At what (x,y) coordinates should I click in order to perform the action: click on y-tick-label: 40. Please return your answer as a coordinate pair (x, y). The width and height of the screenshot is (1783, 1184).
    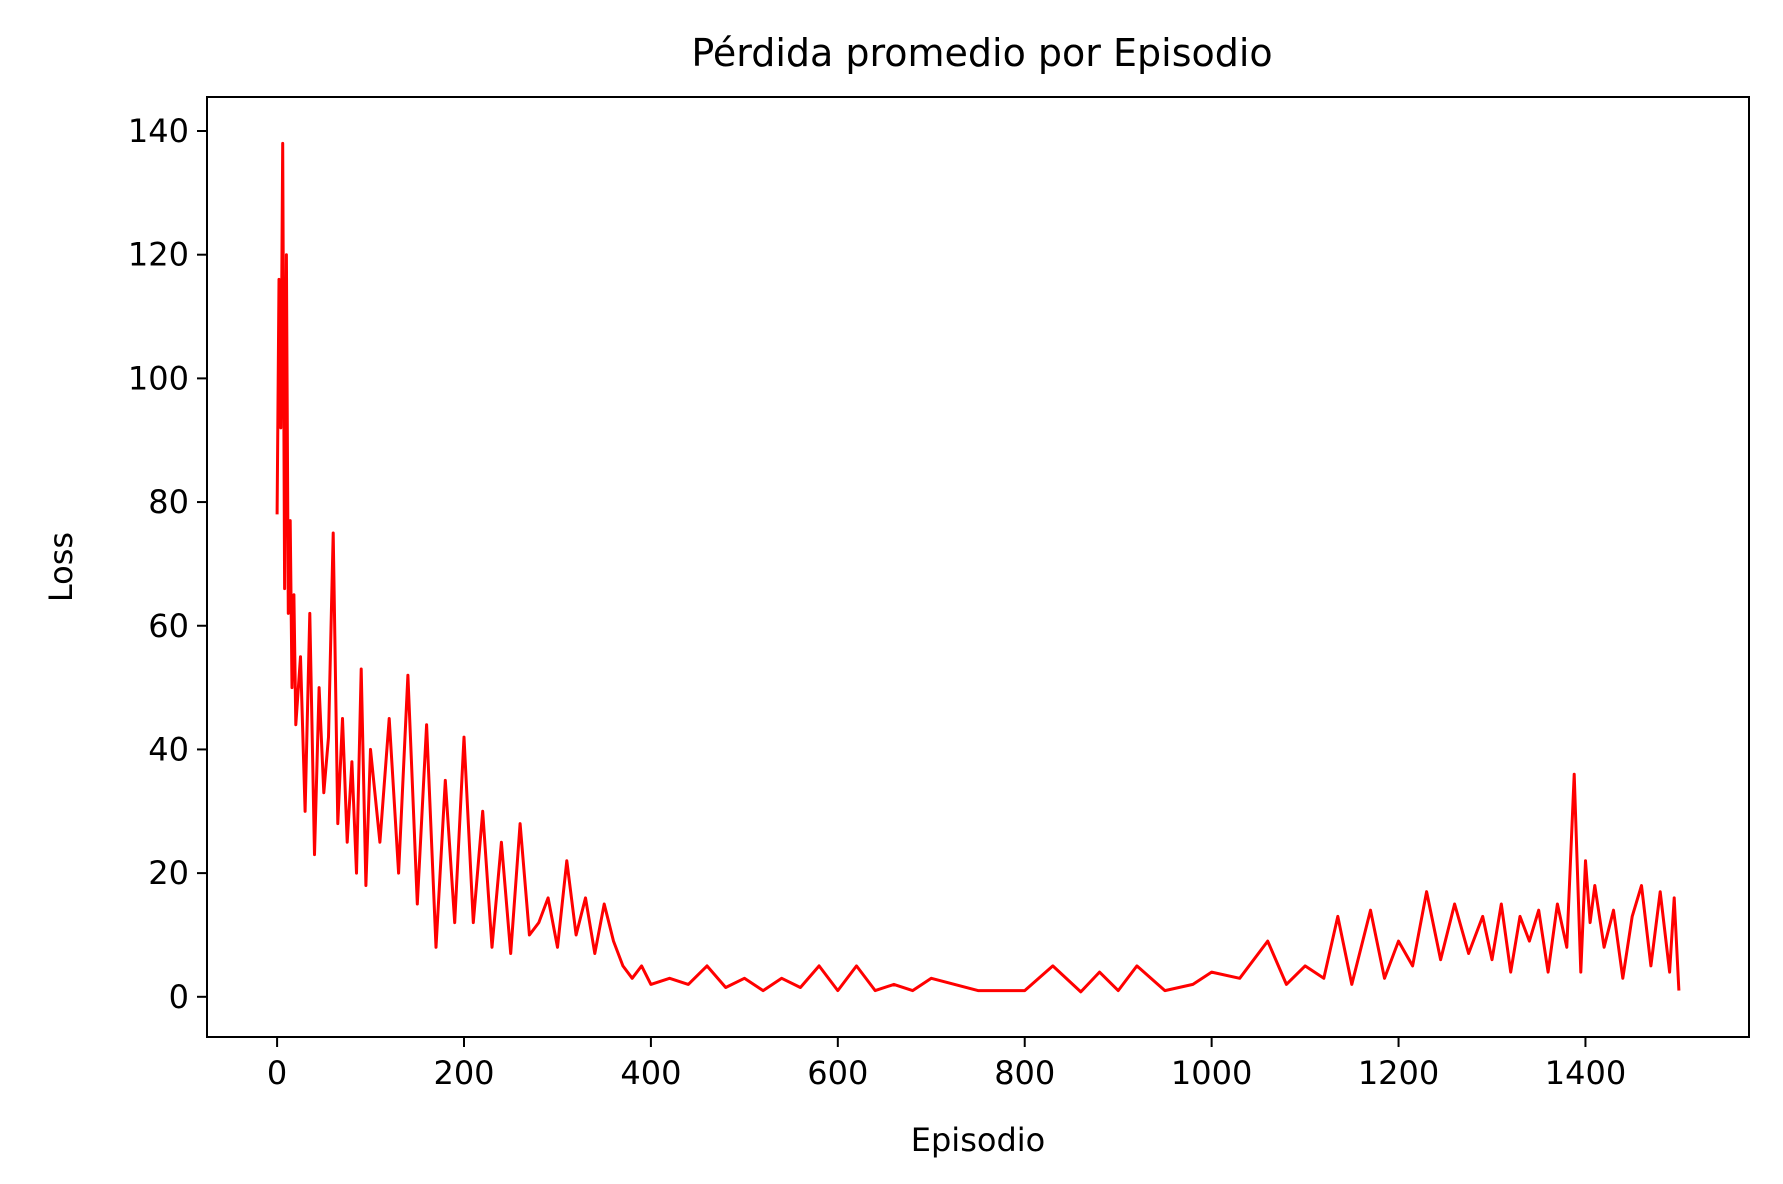
    Looking at the image, I should click on (168, 749).